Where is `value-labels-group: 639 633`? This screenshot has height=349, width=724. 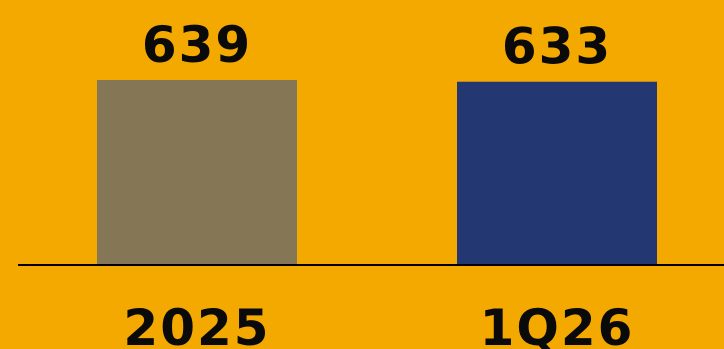 value-labels-group: 639 633 is located at coordinates (377, 46).